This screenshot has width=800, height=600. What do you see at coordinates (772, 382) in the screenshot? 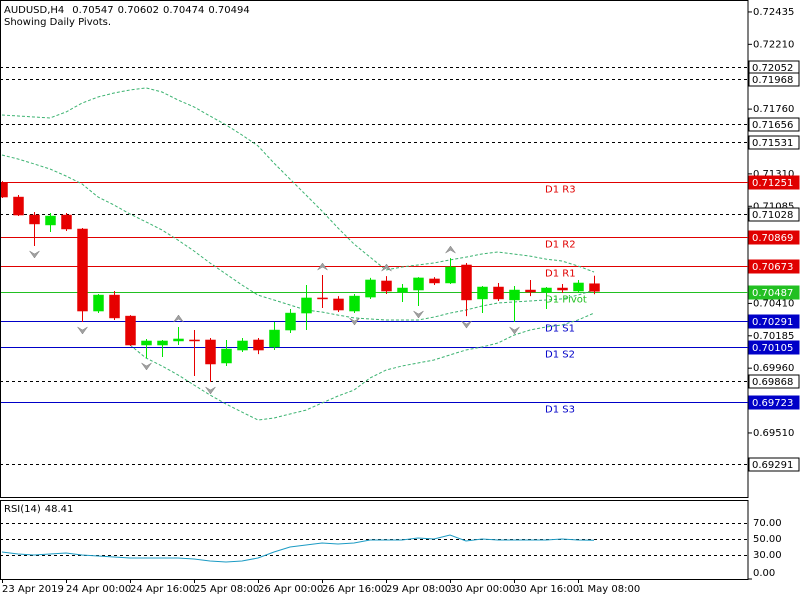
I see `level-label: 0.69868` at bounding box center [772, 382].